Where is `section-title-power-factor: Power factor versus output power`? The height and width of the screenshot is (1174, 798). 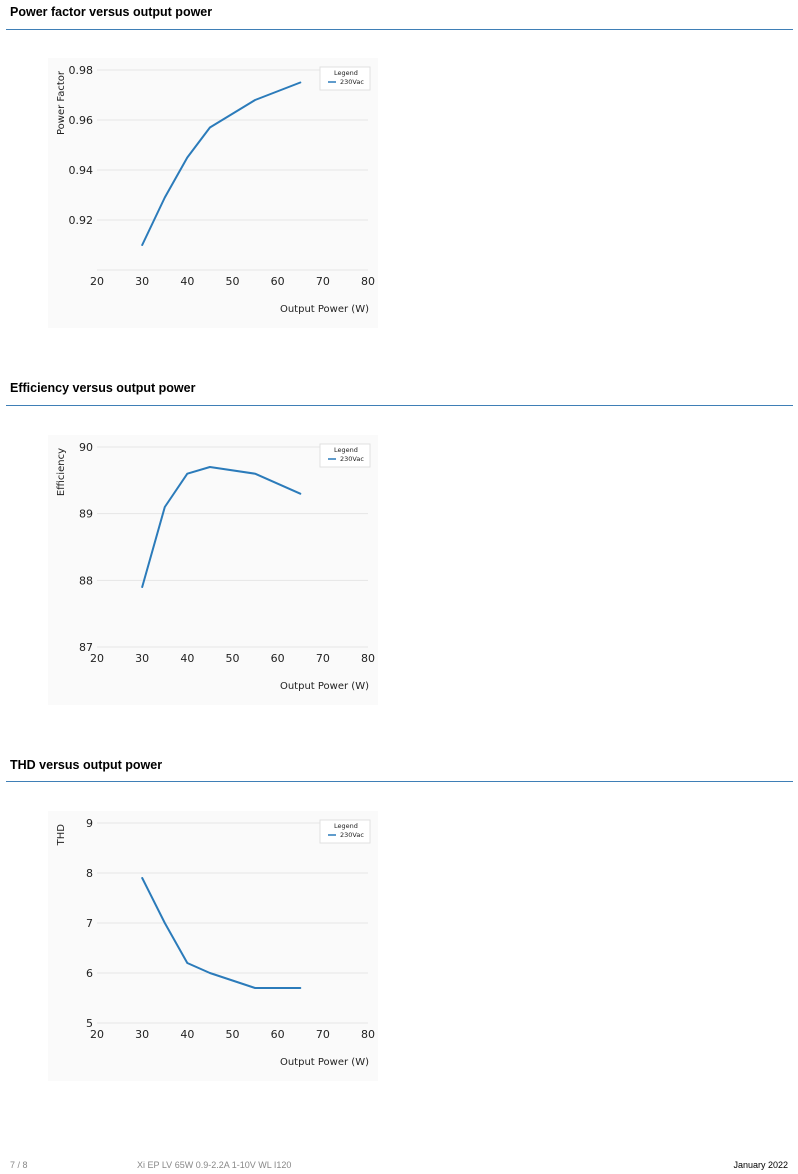 section-title-power-factor: Power factor versus output power is located at coordinates (111, 12).